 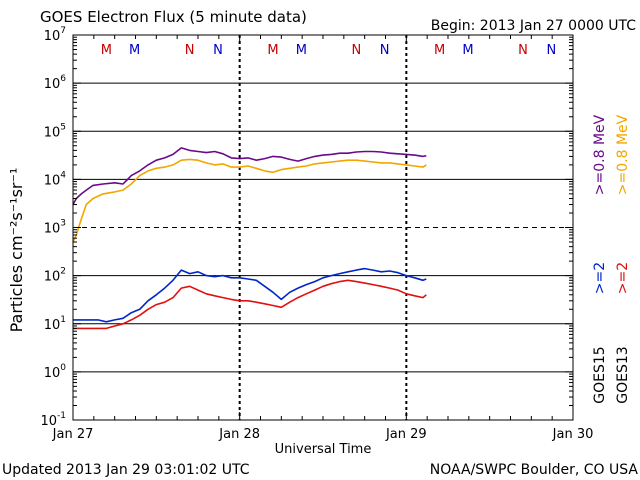 I want to click on legend-entry: GOES15, so click(x=600, y=374).